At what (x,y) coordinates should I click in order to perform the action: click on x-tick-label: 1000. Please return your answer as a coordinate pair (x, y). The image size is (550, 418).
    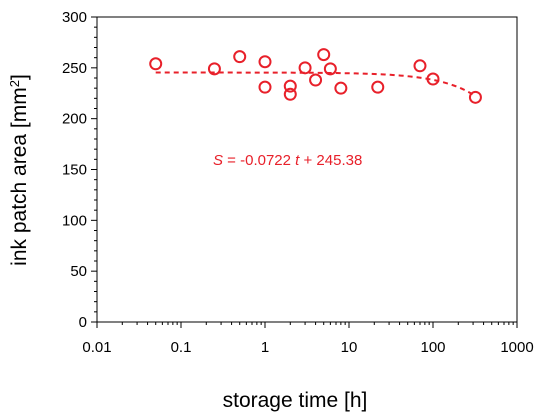
    Looking at the image, I should click on (516, 347).